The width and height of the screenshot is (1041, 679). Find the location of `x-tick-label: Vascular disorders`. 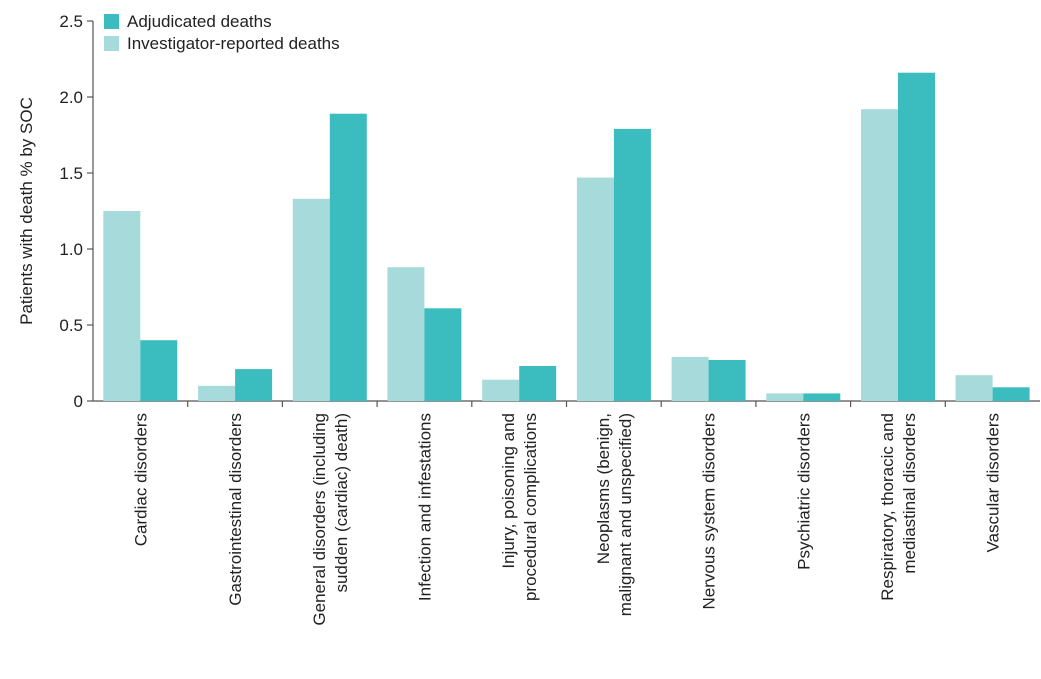

x-tick-label: Vascular disorders is located at coordinates (993, 483).